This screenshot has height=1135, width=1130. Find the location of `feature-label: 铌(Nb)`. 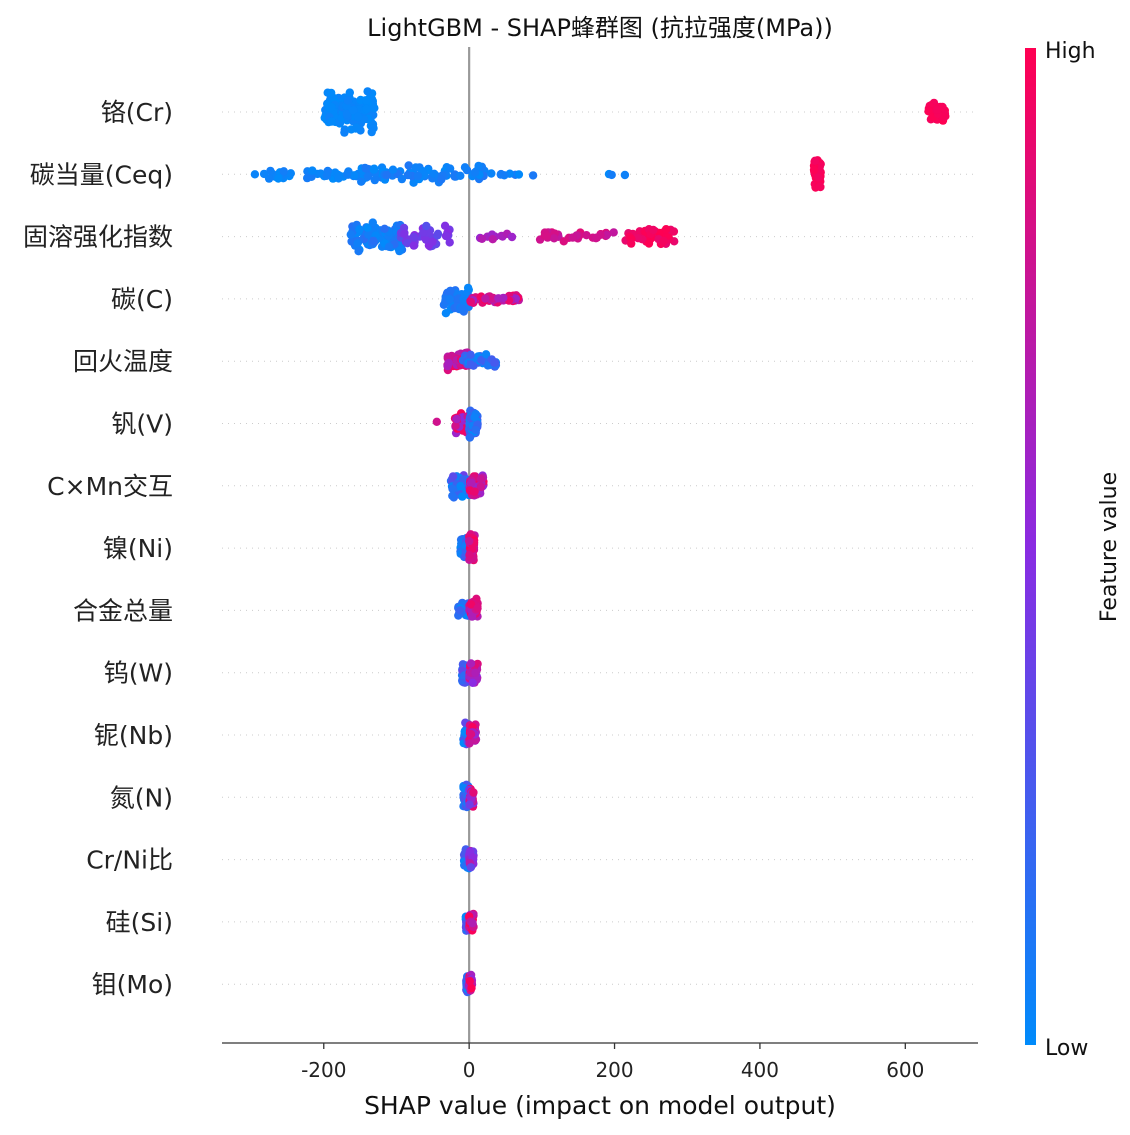

feature-label: 铌(Nb) is located at coordinates (133, 735).